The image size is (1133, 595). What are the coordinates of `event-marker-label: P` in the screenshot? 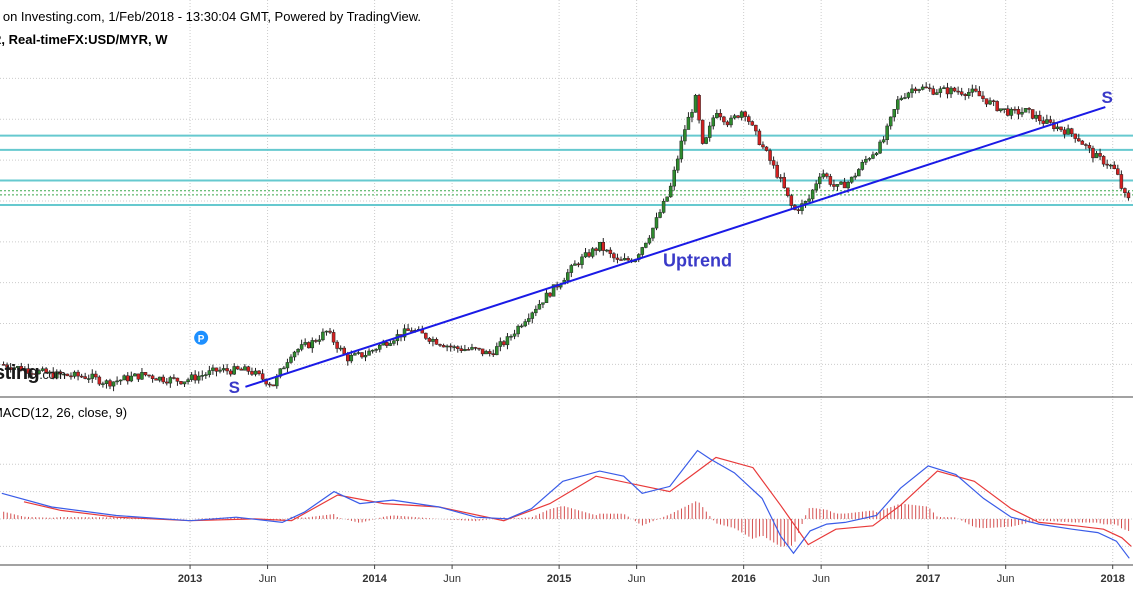 It's located at (201, 339).